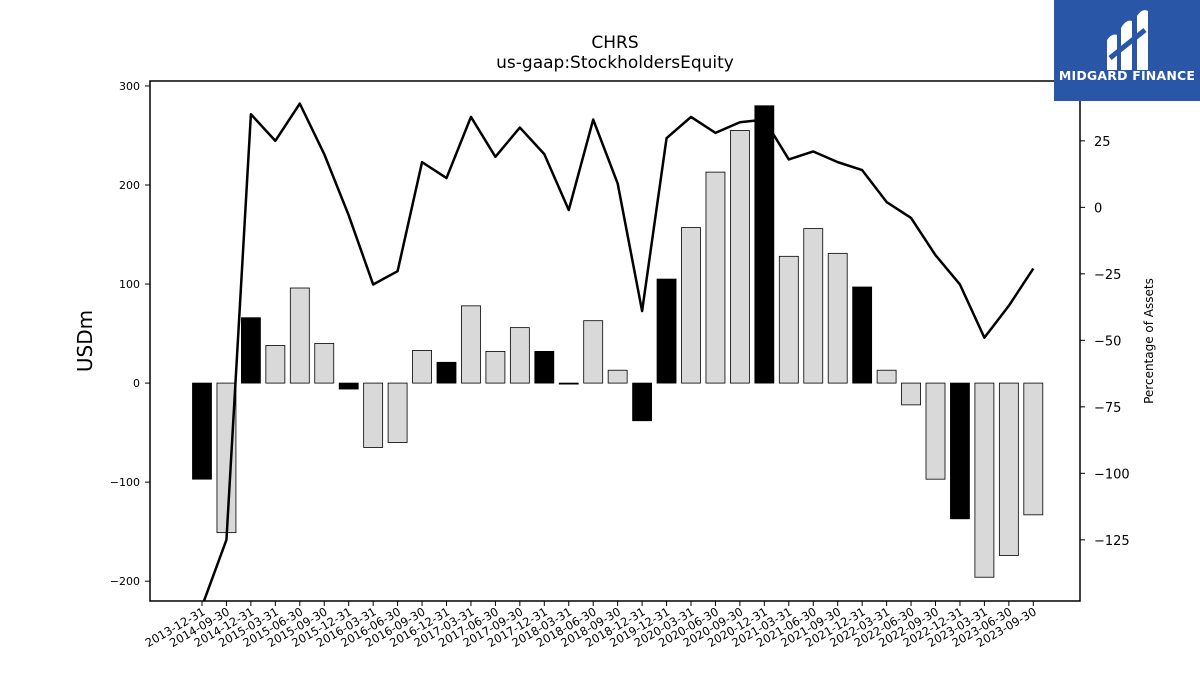  I want to click on y-tick-label: 100, so click(129, 284).